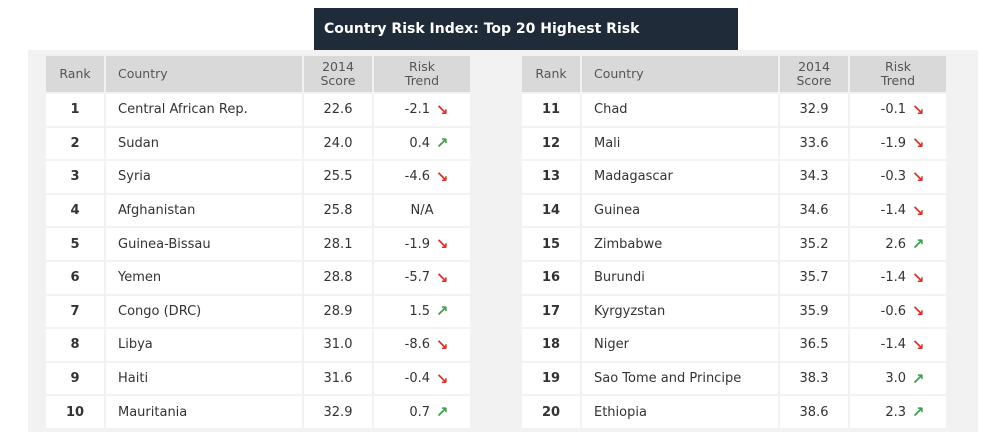 This screenshot has width=1000, height=440. What do you see at coordinates (551, 244) in the screenshot?
I see `rank-cell: 15` at bounding box center [551, 244].